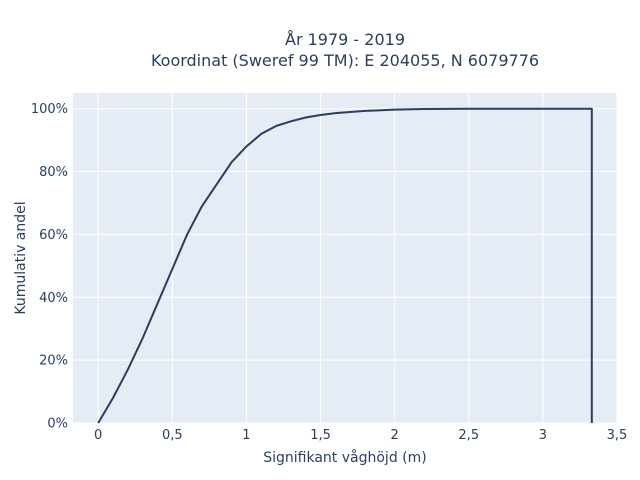 This screenshot has width=640, height=480. What do you see at coordinates (345, 39) in the screenshot?
I see `chart-title-line-1: År 1979 - 2019` at bounding box center [345, 39].